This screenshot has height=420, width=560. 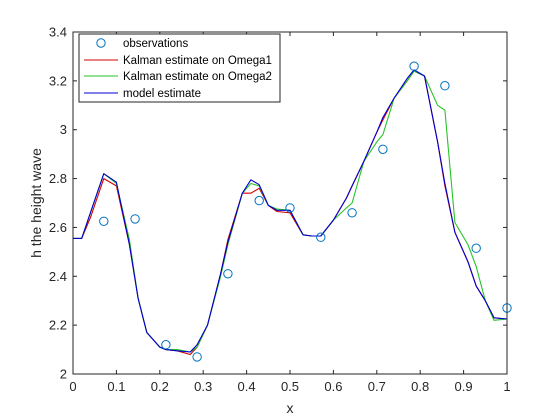 I want to click on legend-box, so click(x=179, y=68).